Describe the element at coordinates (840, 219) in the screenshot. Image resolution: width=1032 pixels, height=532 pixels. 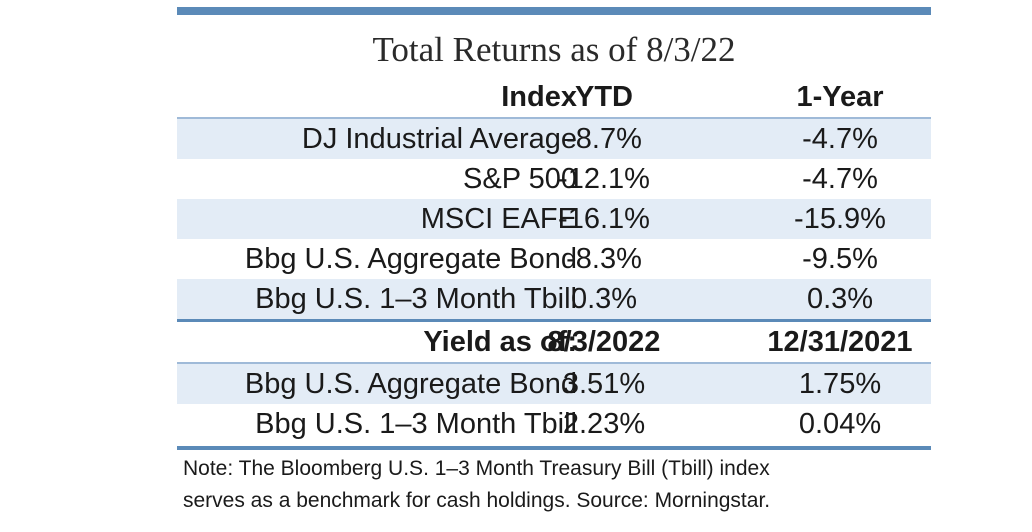
I see `one-year-value: -15.9%` at that location.